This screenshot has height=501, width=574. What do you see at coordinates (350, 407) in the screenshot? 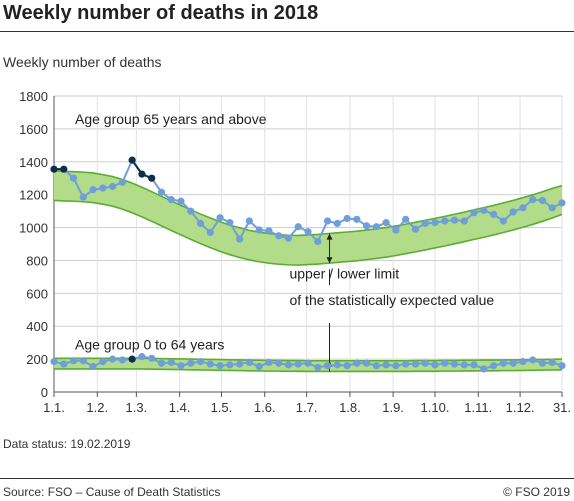
I see `x-tick-label: 1.8.` at bounding box center [350, 407].